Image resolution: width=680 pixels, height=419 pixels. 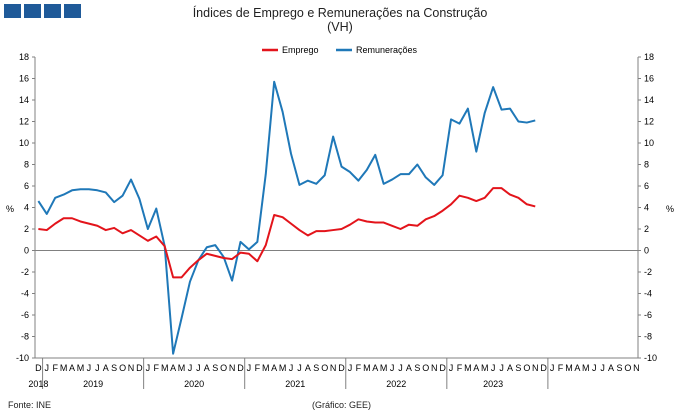 I want to click on y-tick-label-right: -2, so click(x=648, y=272).